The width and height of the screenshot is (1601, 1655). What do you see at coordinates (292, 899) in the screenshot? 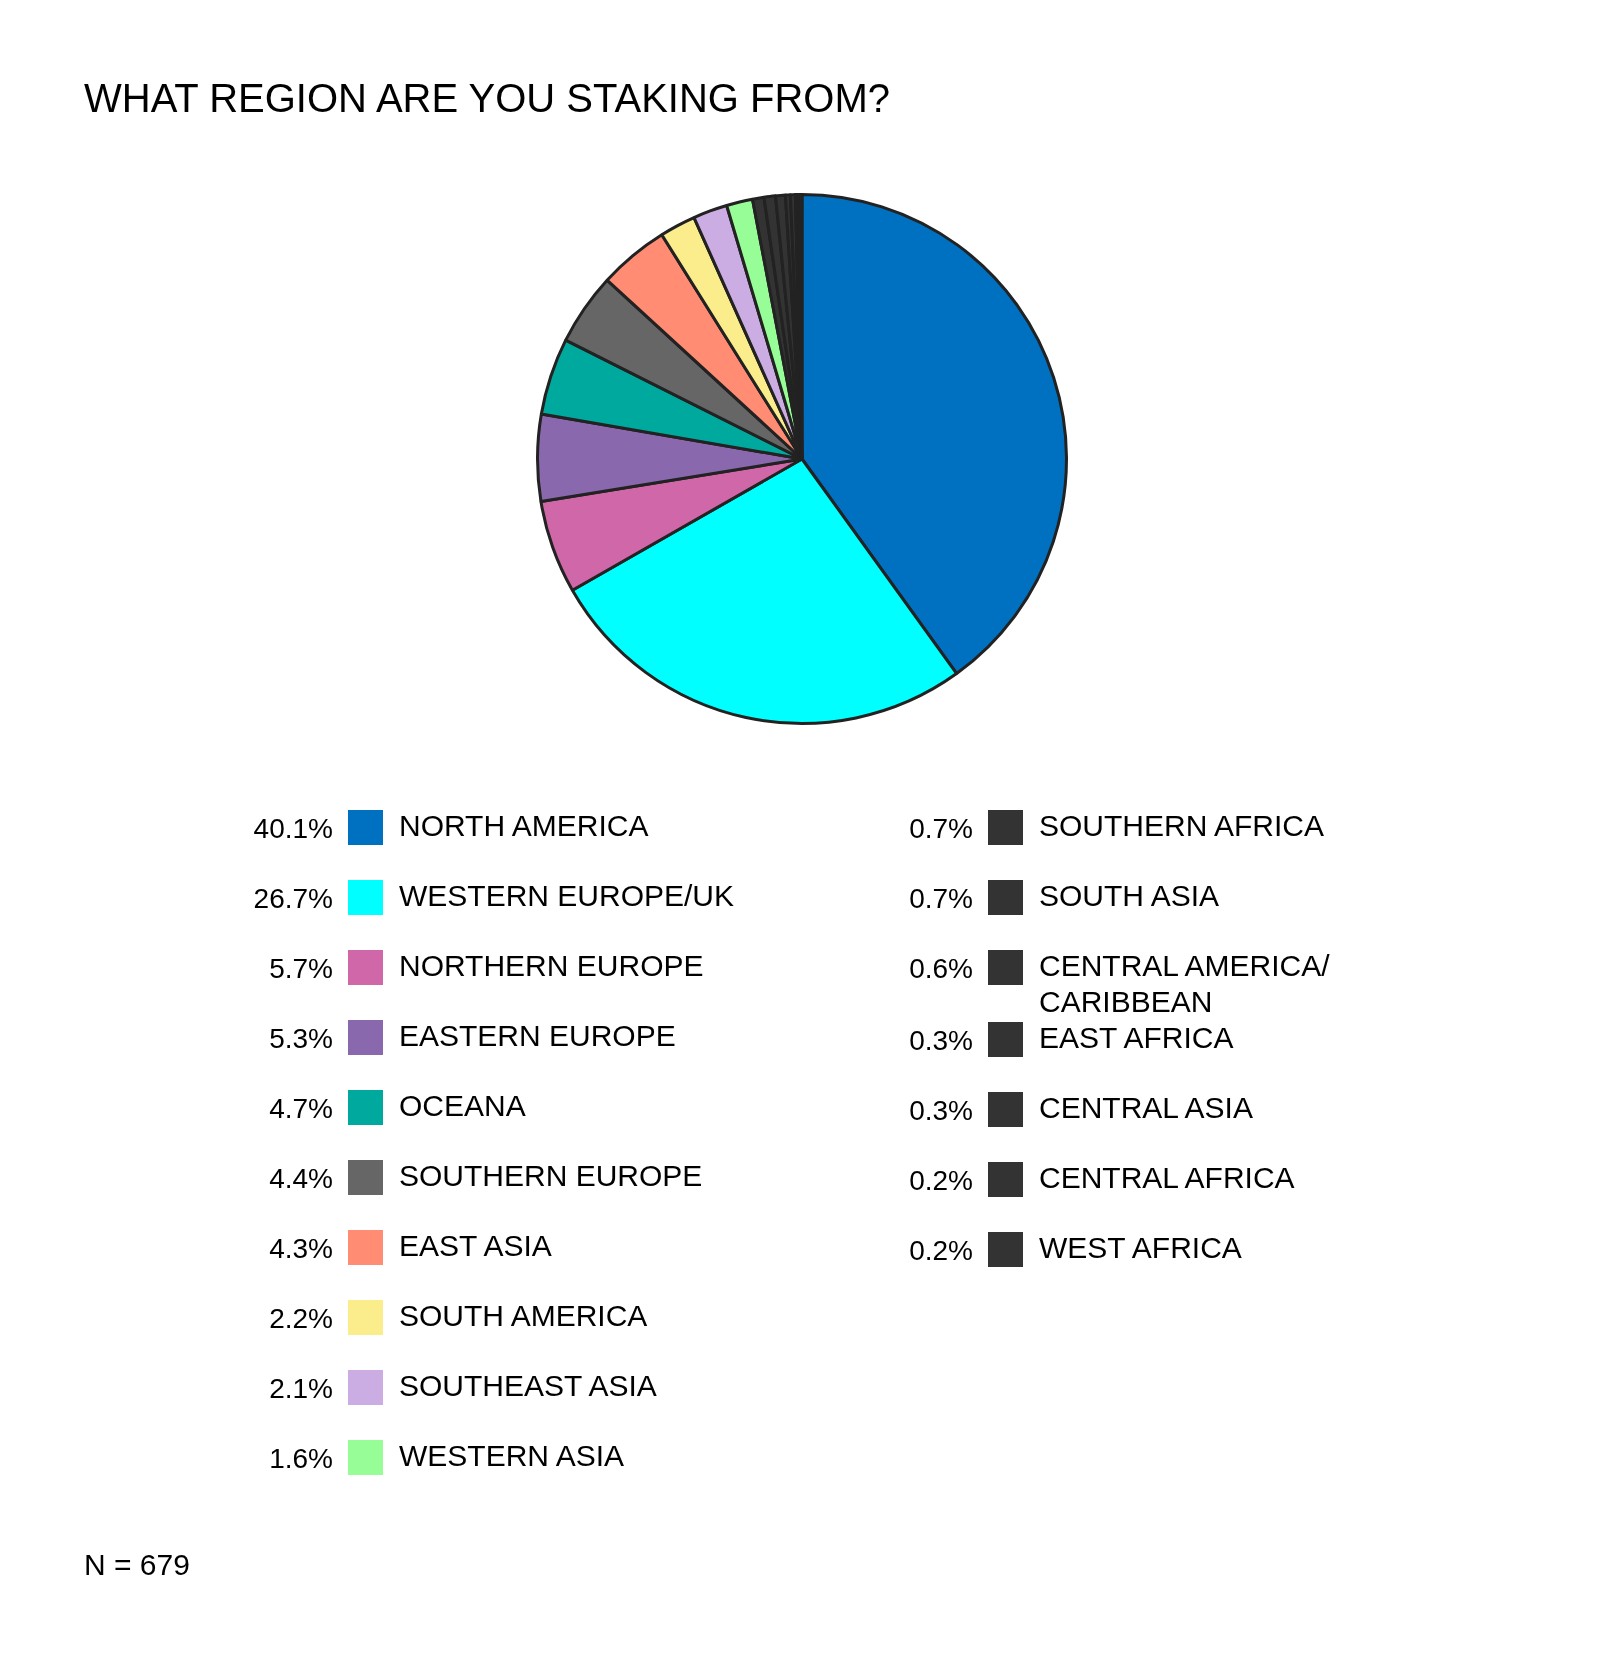
I see `data-label: 26.7%` at bounding box center [292, 899].